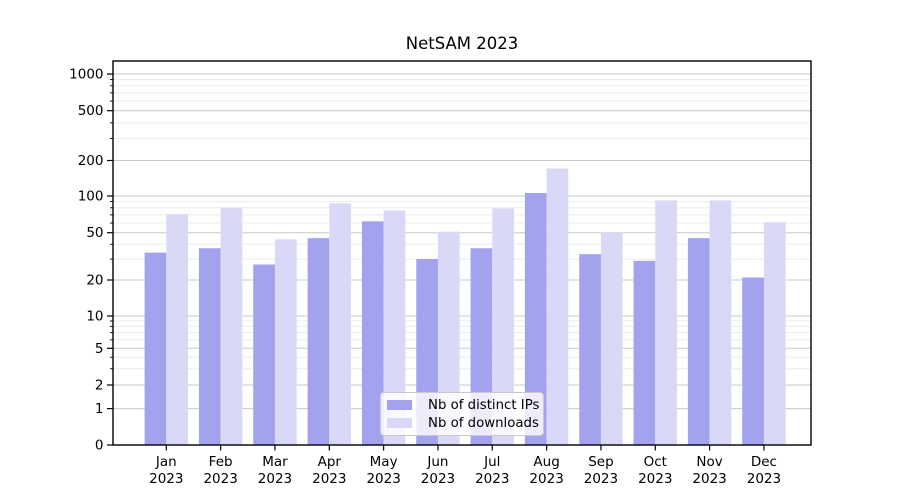 The width and height of the screenshot is (900, 500). Describe the element at coordinates (774, 333) in the screenshot. I see `bar-downloads-dec` at that location.